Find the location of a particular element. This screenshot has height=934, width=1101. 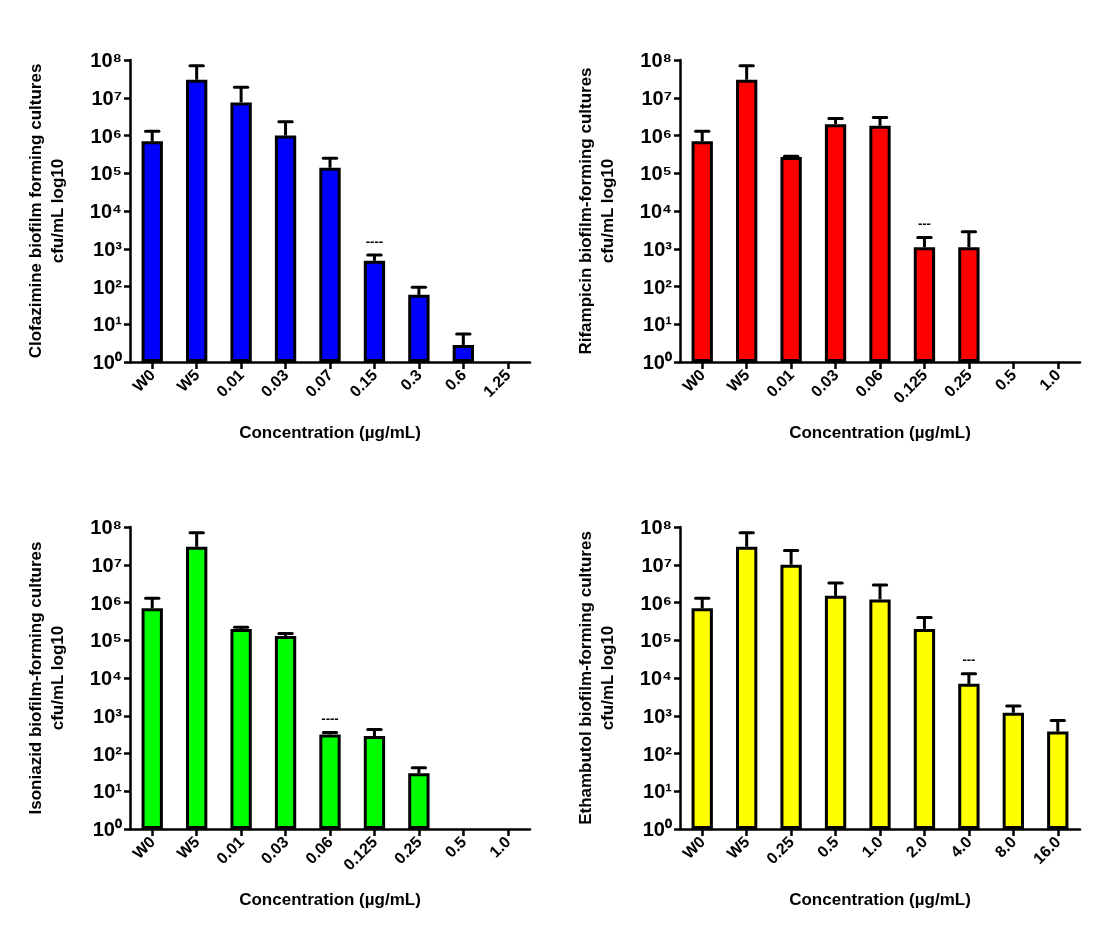

x-tick-label: 0.3 is located at coordinates (411, 379).